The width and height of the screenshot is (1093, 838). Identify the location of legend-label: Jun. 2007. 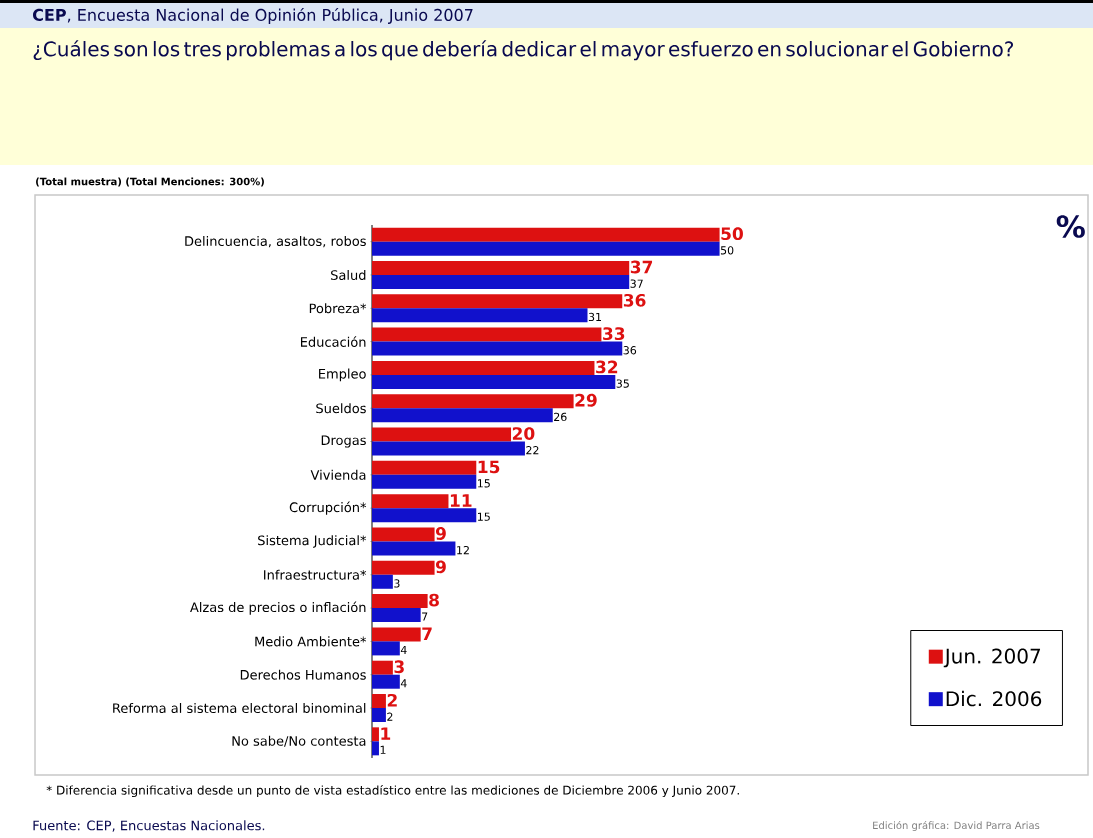
(992, 658).